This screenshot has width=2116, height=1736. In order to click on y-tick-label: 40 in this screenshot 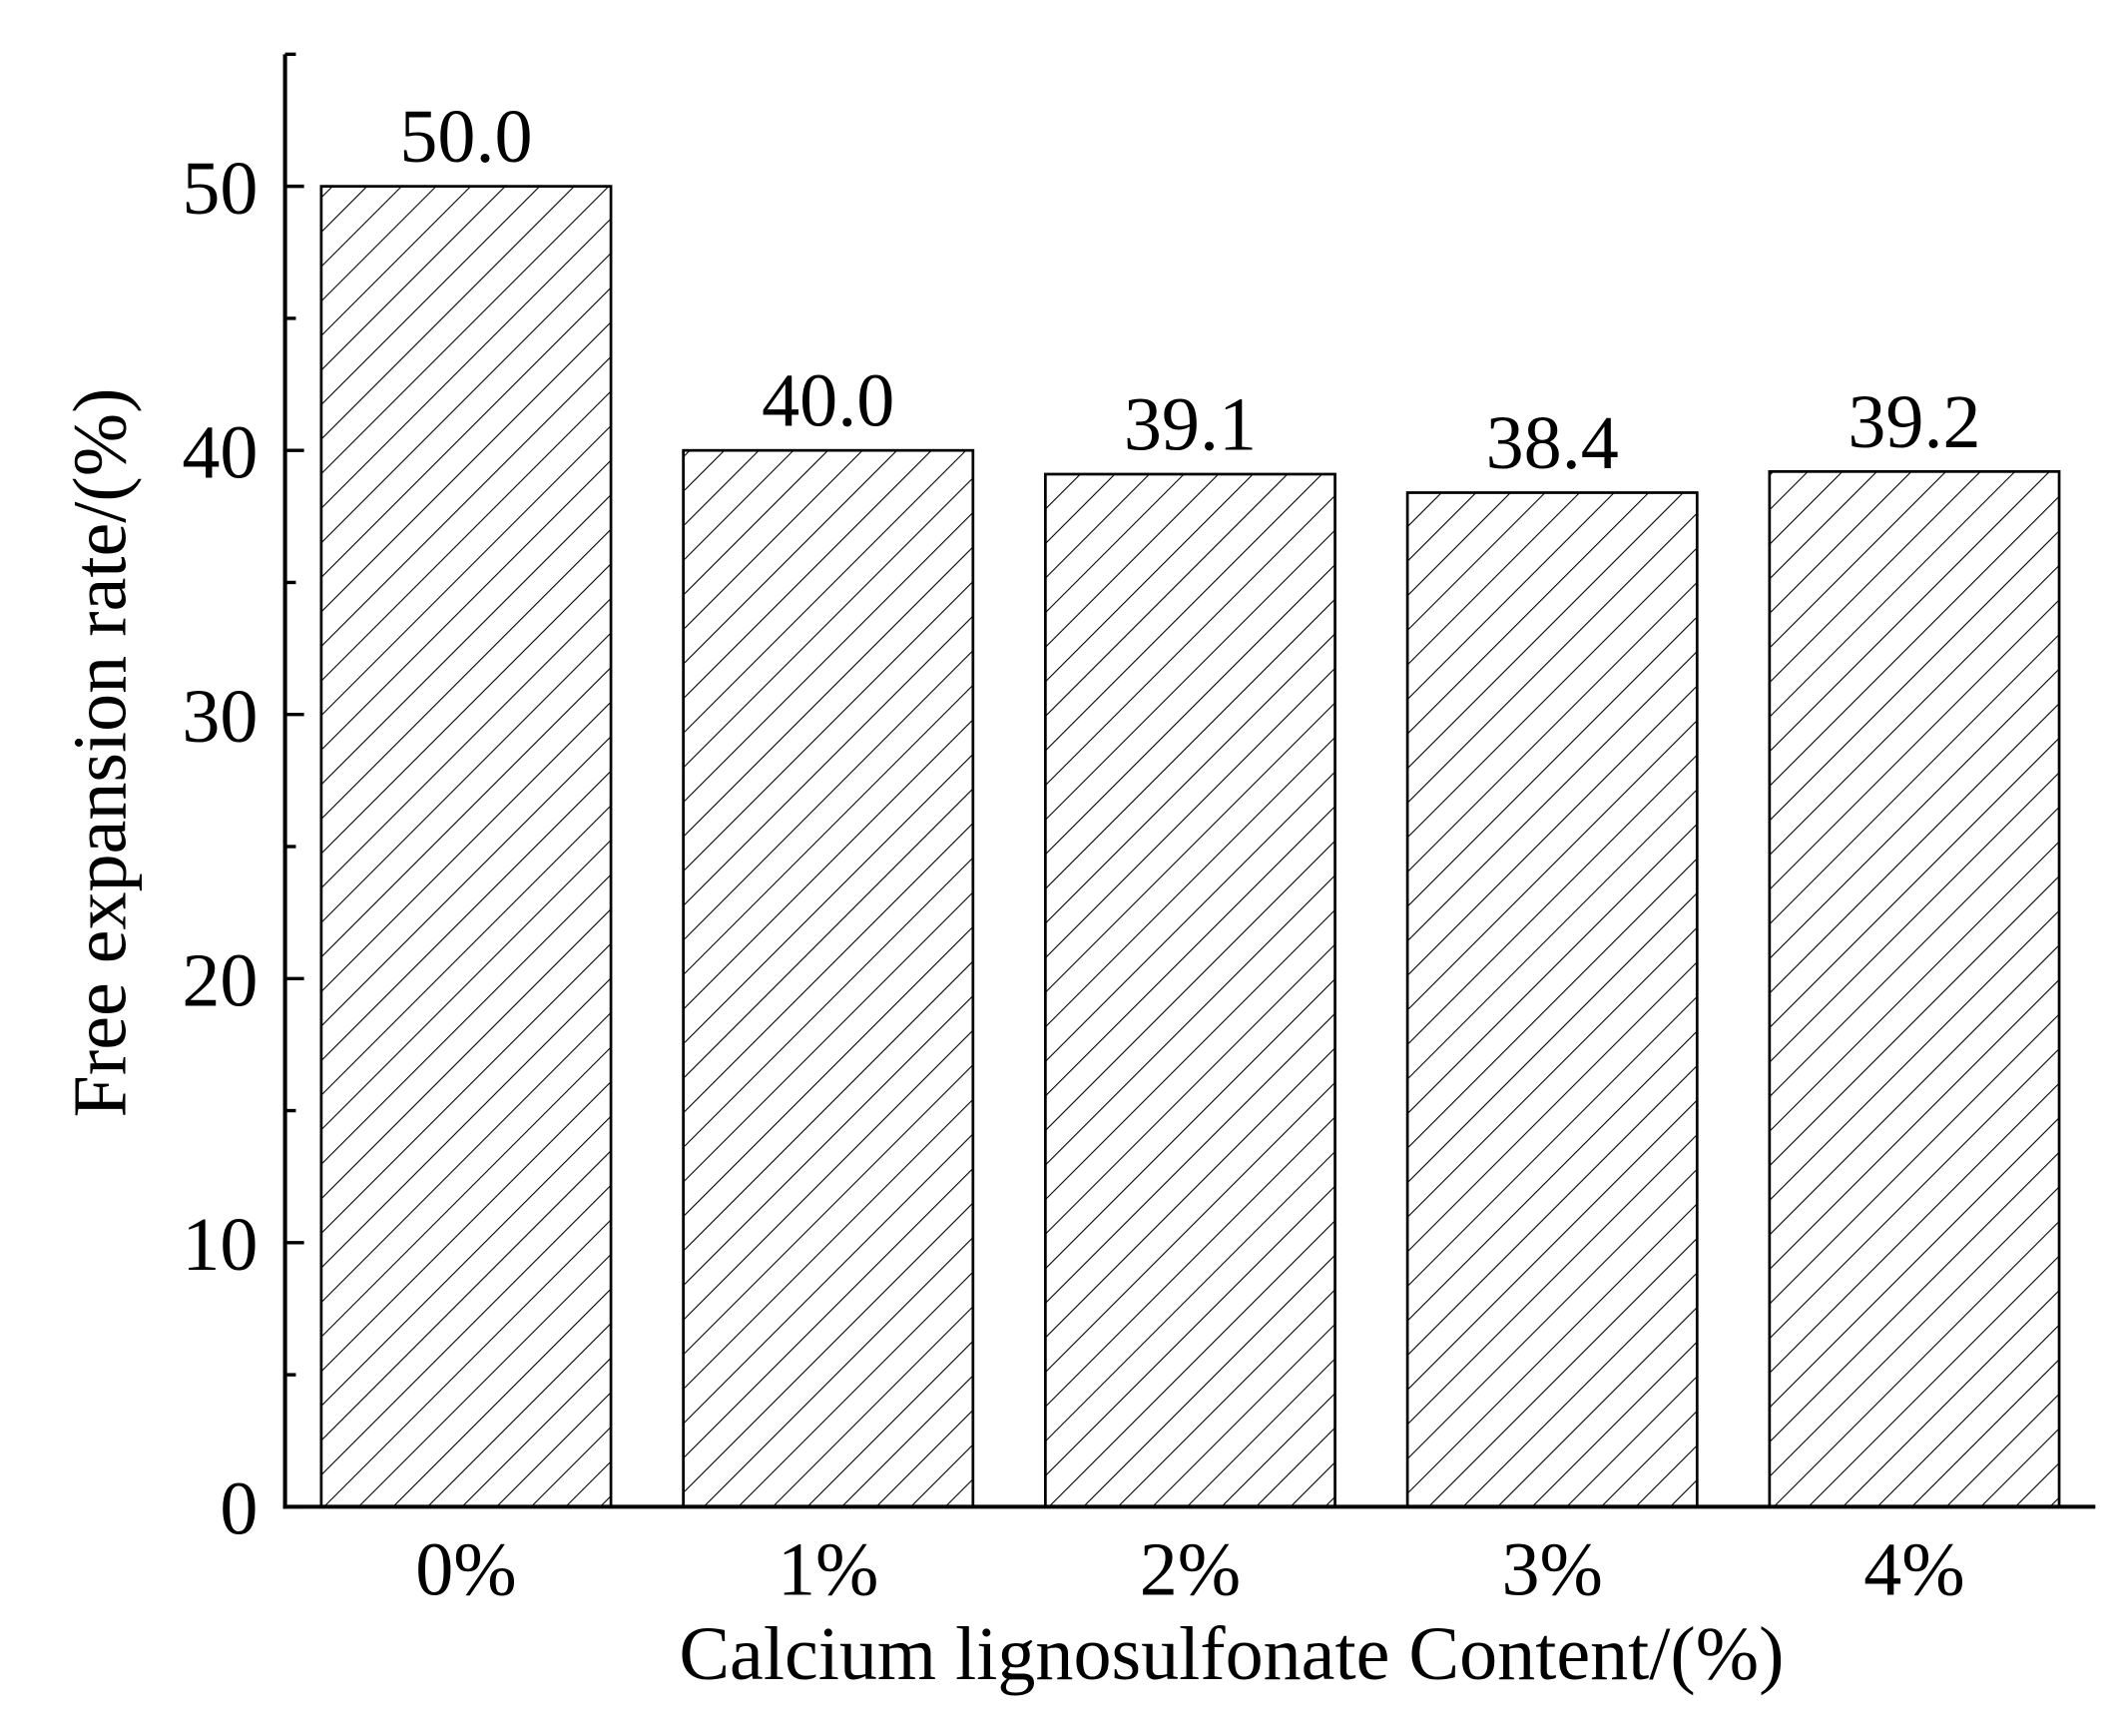, I will do `click(220, 452)`.